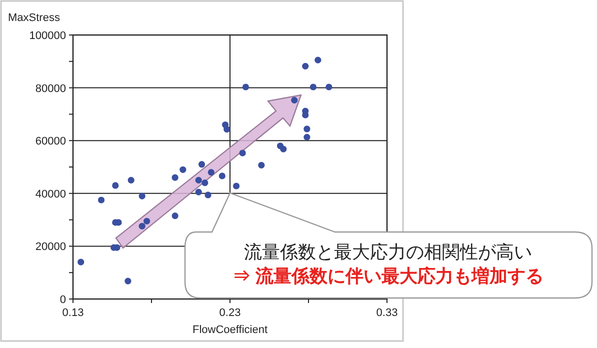  I want to click on y-tick-label: 80000, so click(50, 88).